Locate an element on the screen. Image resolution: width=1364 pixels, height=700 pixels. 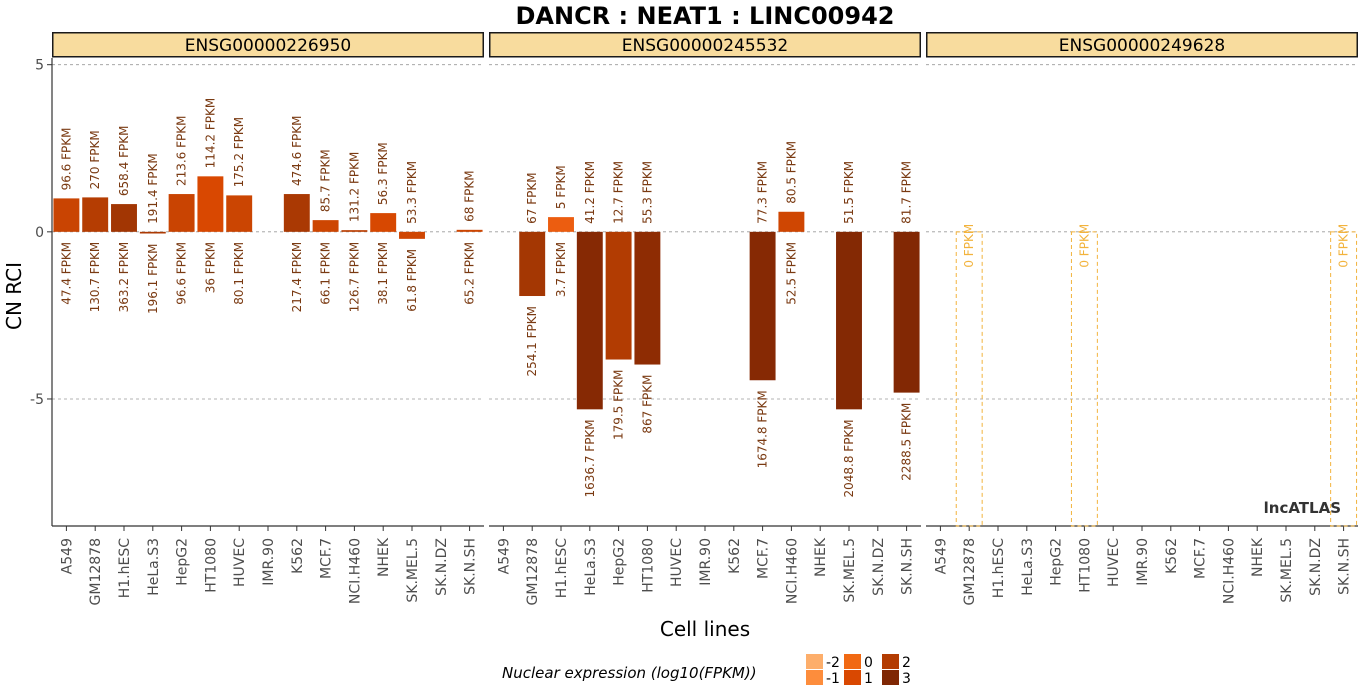
facet-strip-label: ENSG00000245532 is located at coordinates (705, 46).